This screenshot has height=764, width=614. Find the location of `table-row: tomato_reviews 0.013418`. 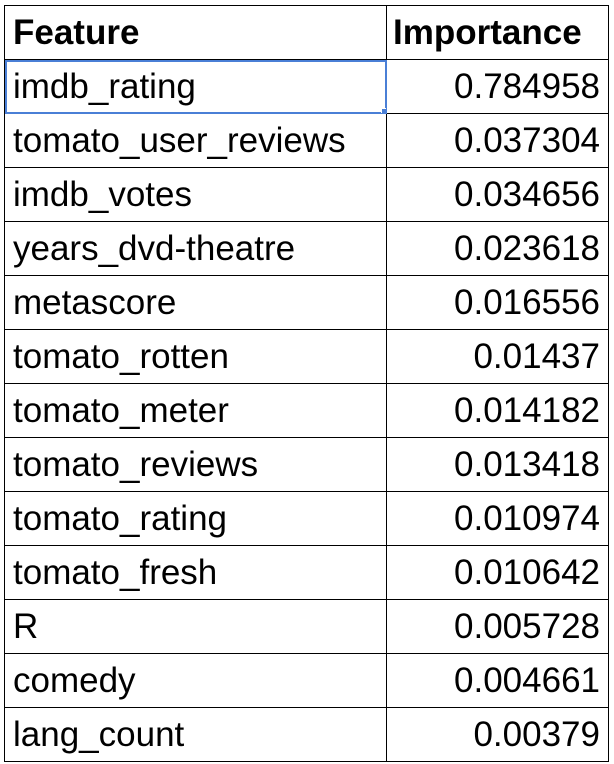

table-row: tomato_reviews 0.013418 is located at coordinates (306, 464).